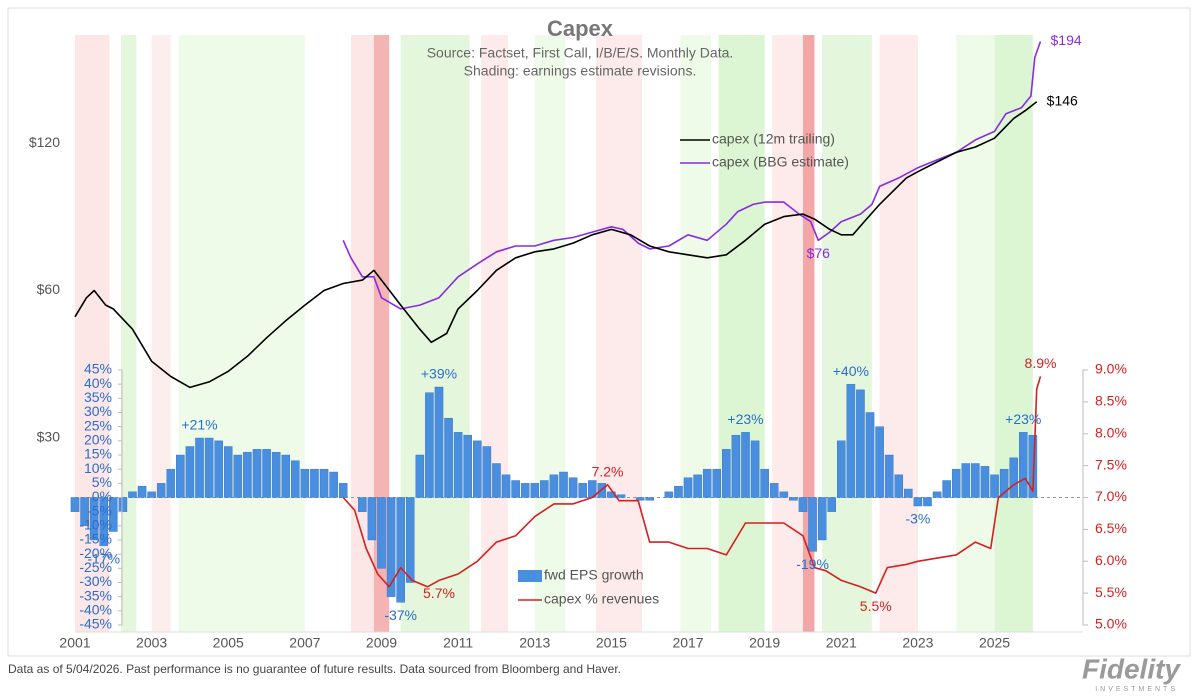 The height and width of the screenshot is (699, 1200). I want to click on y-tick-label: -5%, so click(99, 510).